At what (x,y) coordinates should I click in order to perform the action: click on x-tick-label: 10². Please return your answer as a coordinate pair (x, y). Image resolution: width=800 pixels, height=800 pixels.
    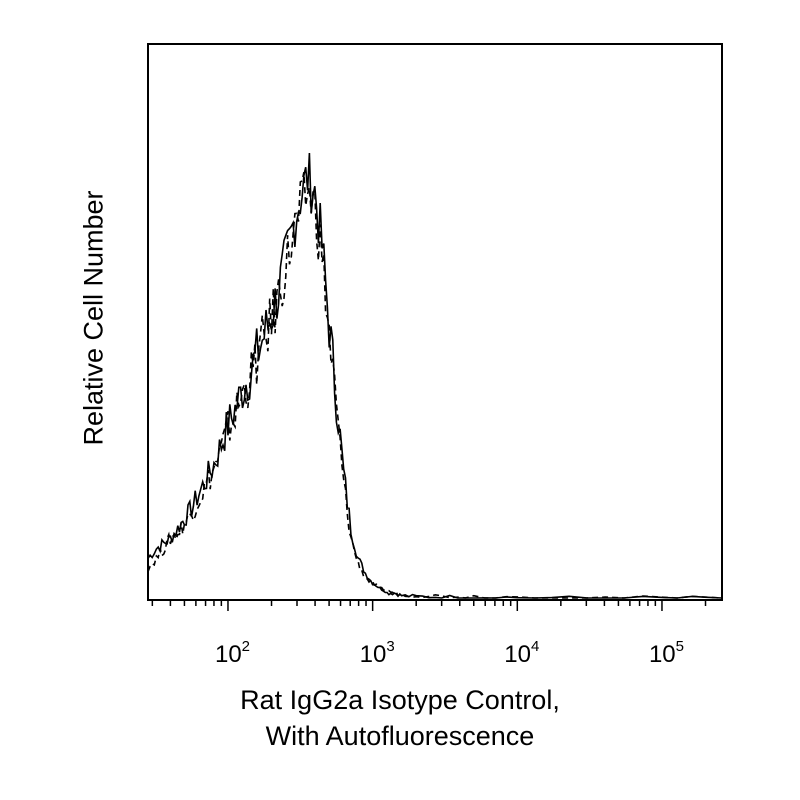
    Looking at the image, I should click on (232, 653).